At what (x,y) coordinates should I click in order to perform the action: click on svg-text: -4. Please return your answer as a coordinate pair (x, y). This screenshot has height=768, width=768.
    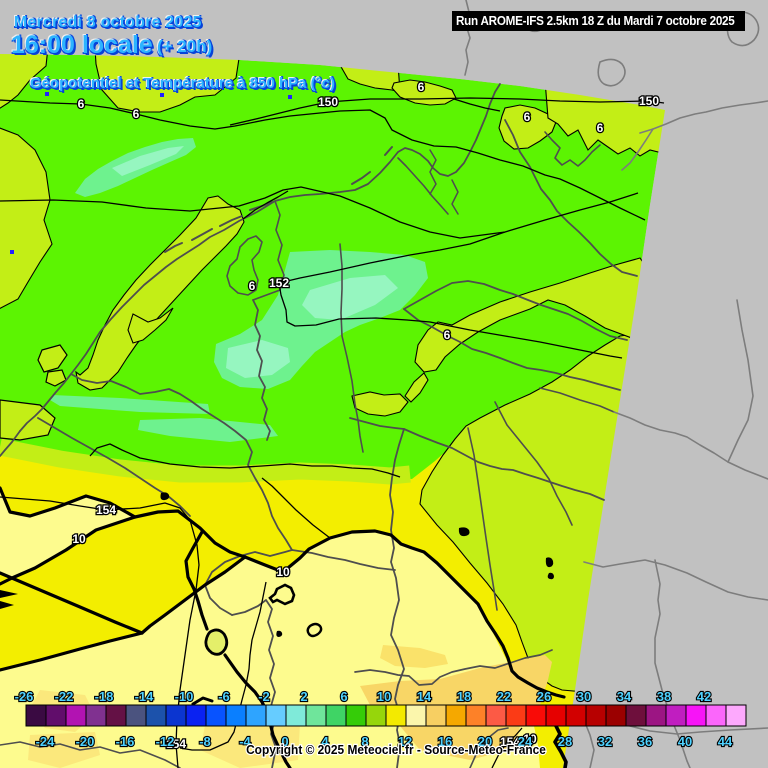
    Looking at the image, I should click on (245, 741).